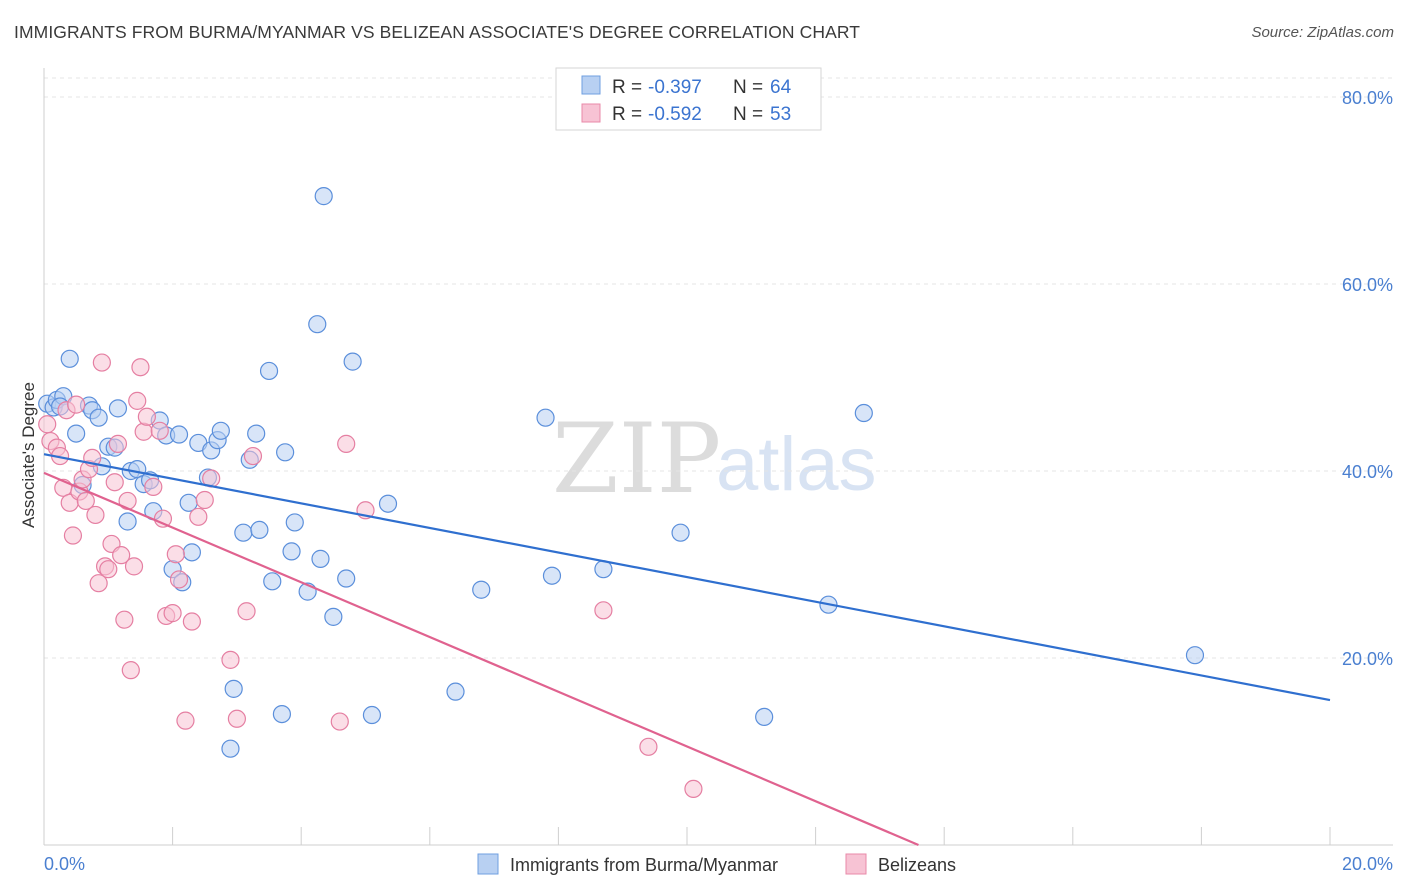 The image size is (1406, 892). What do you see at coordinates (488, 864) in the screenshot?
I see `bottom-legend-swatch-burma` at bounding box center [488, 864].